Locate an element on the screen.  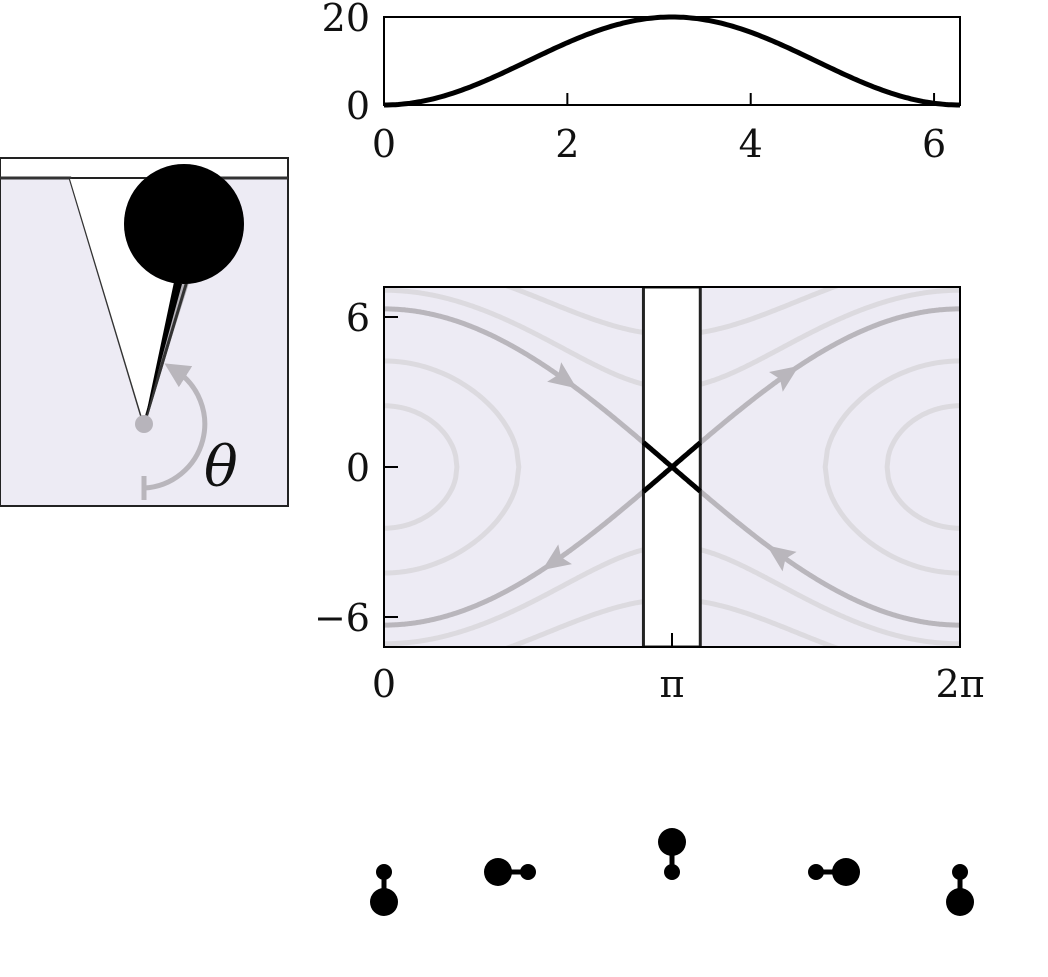
potential-curve is located at coordinates (672, 61).